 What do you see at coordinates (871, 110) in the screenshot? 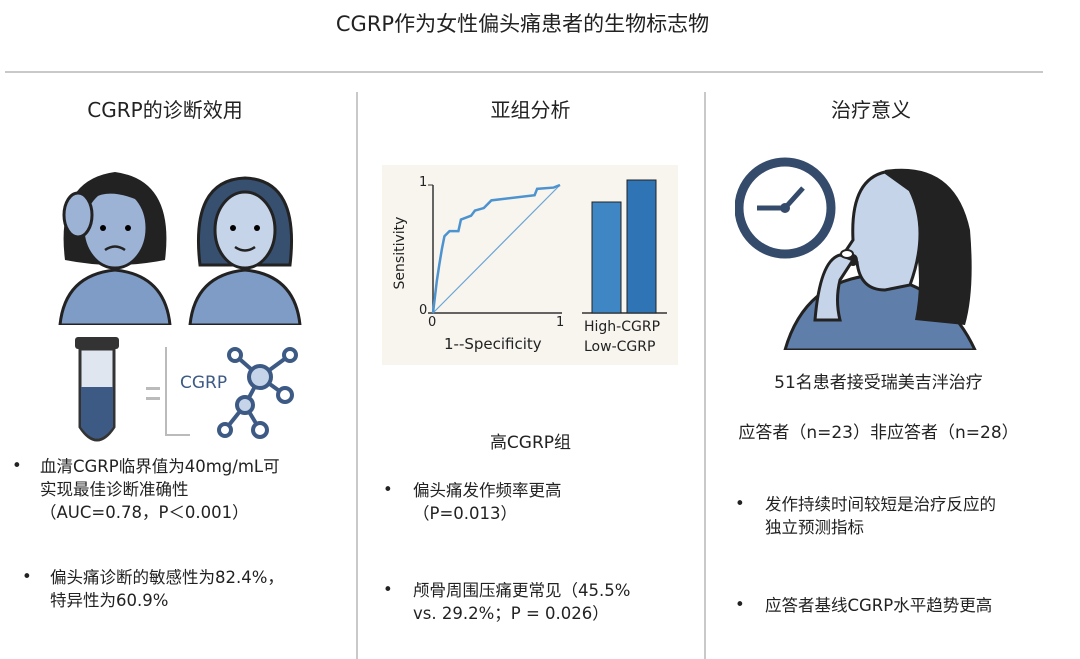
I see `col3-heading: 治疗意义` at bounding box center [871, 110].